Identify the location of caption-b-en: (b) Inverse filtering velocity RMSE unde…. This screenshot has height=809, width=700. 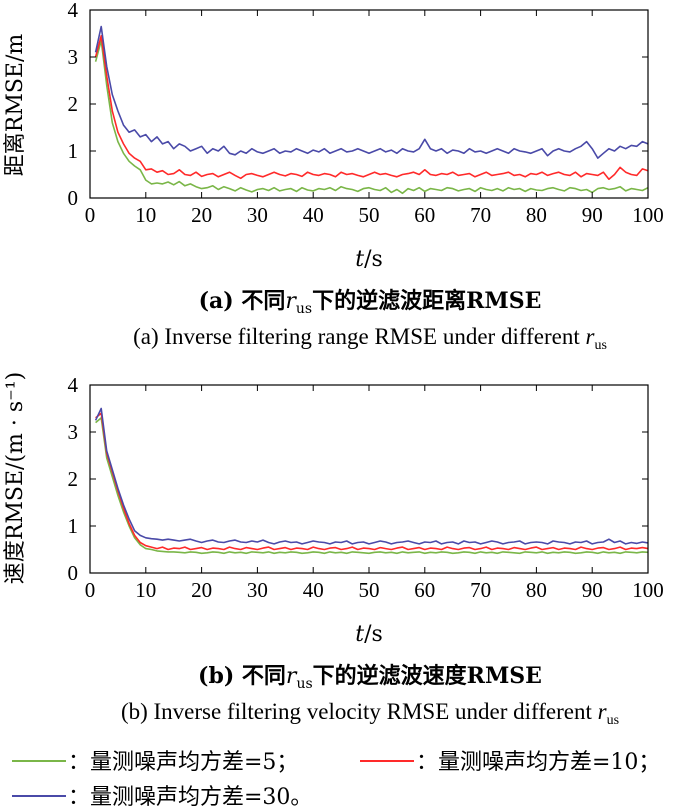
(370, 713).